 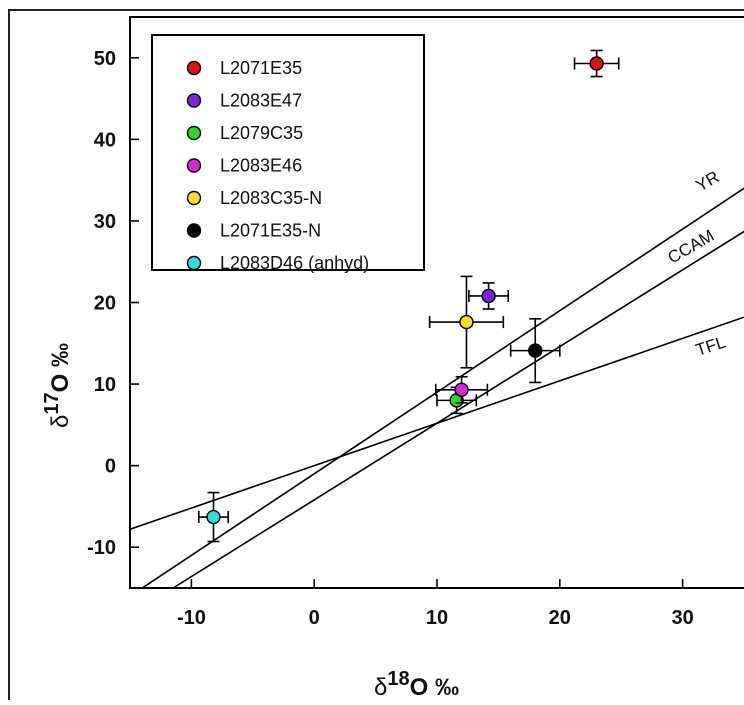 I want to click on y-tick-label: 0, so click(x=110, y=467).